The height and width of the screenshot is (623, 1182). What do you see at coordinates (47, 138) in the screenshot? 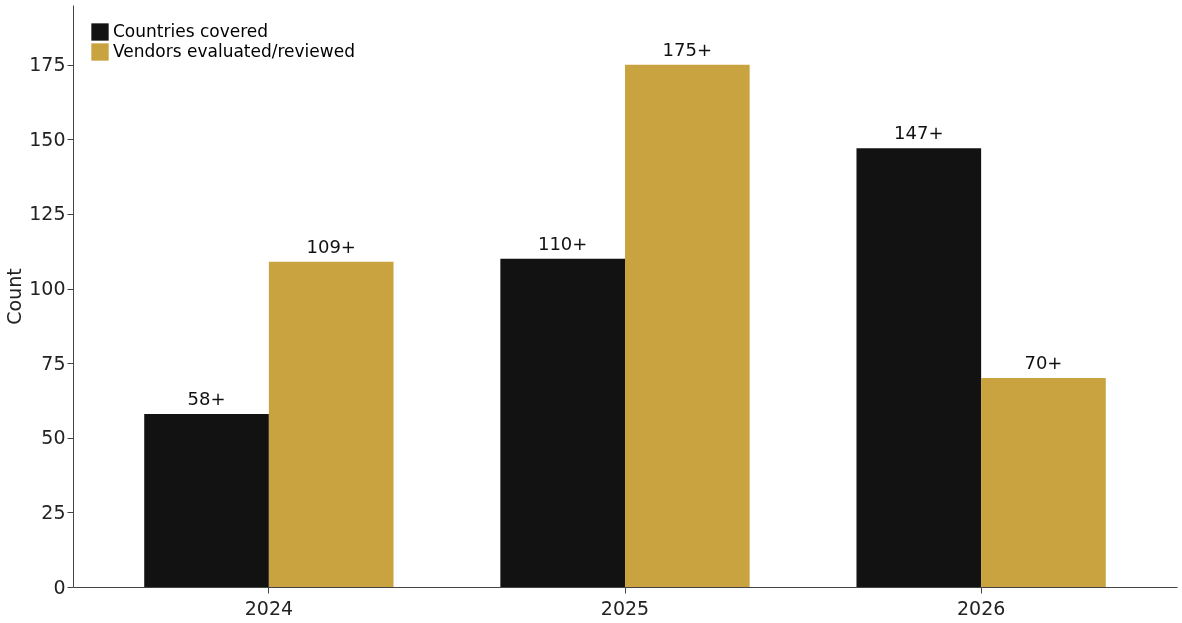
I see `y-tick-label: 150` at bounding box center [47, 138].